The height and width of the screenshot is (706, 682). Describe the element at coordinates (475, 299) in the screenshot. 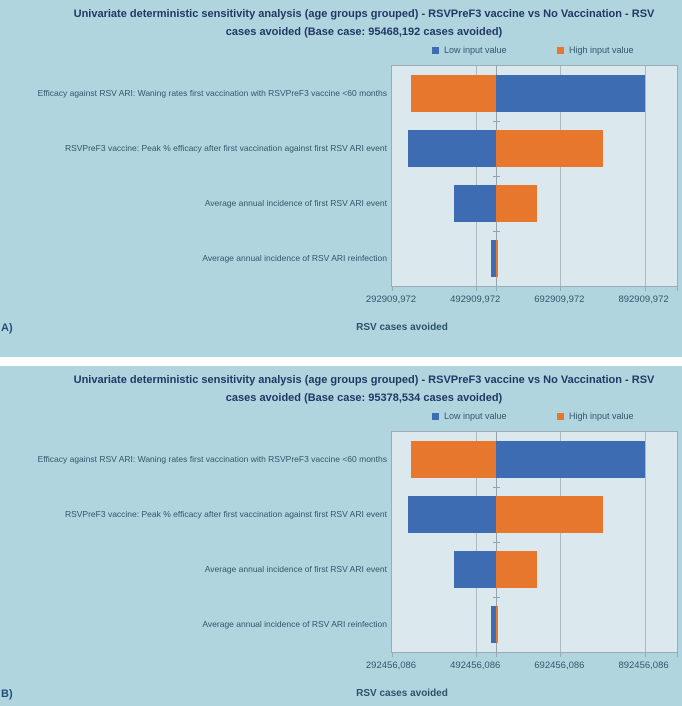

I see `x-tick-label: 492909,972` at that location.